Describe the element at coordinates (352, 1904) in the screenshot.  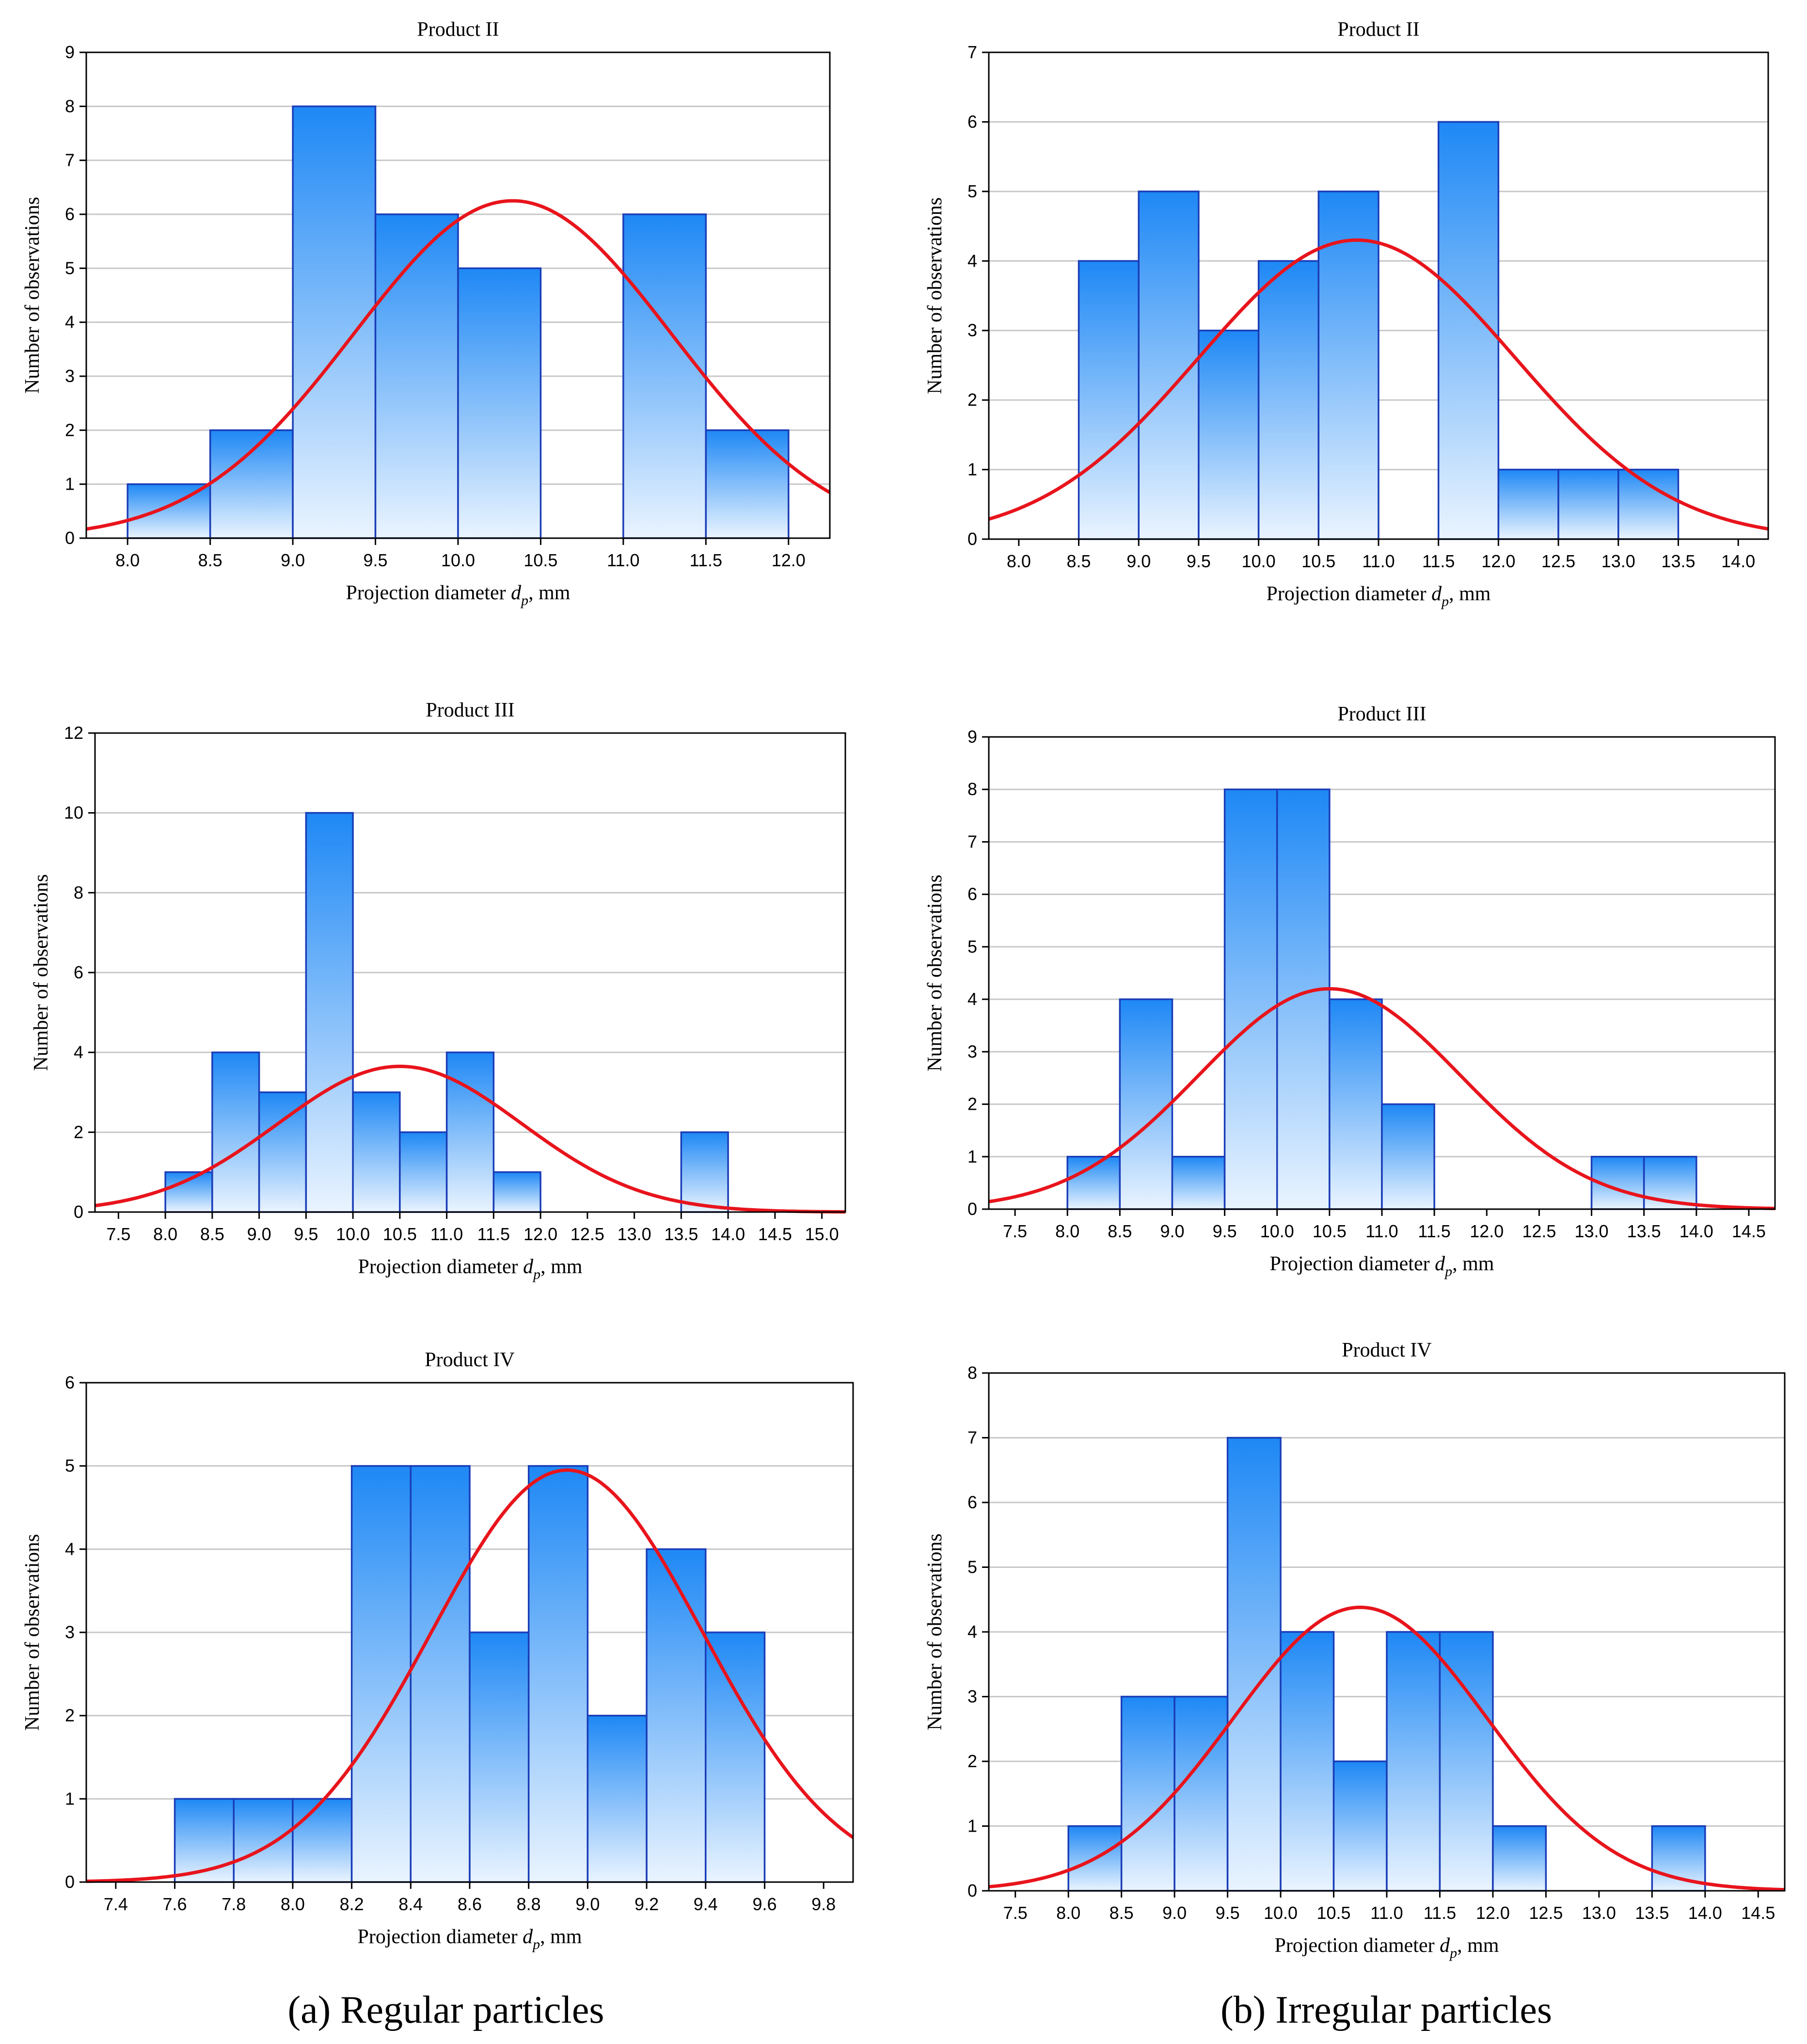
I see `x-tick-label: 8.2` at that location.